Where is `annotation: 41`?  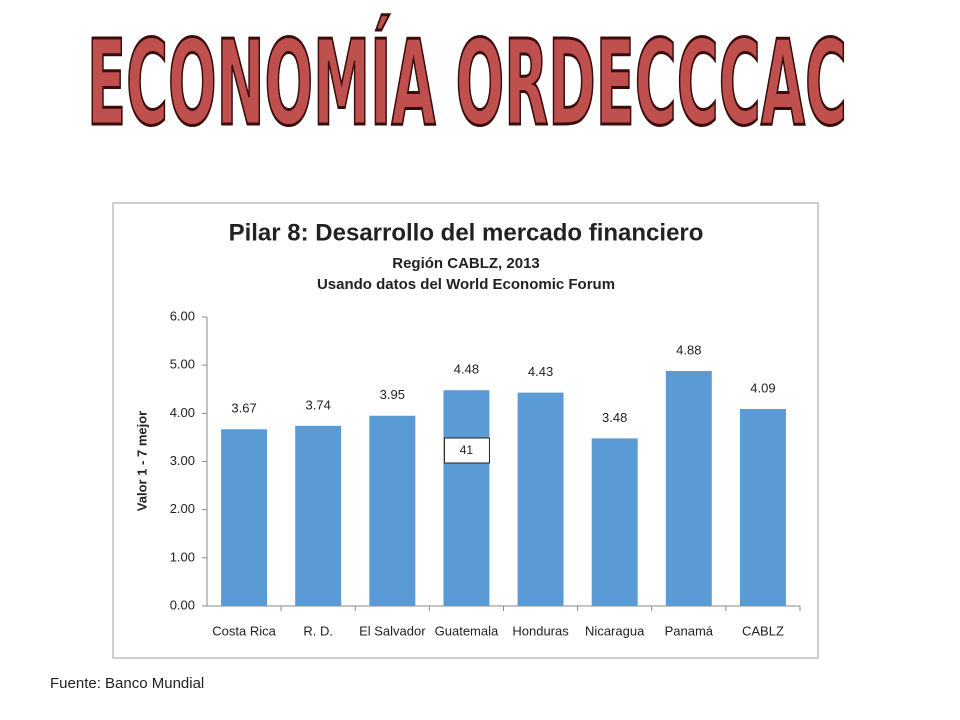
annotation: 41 is located at coordinates (467, 450).